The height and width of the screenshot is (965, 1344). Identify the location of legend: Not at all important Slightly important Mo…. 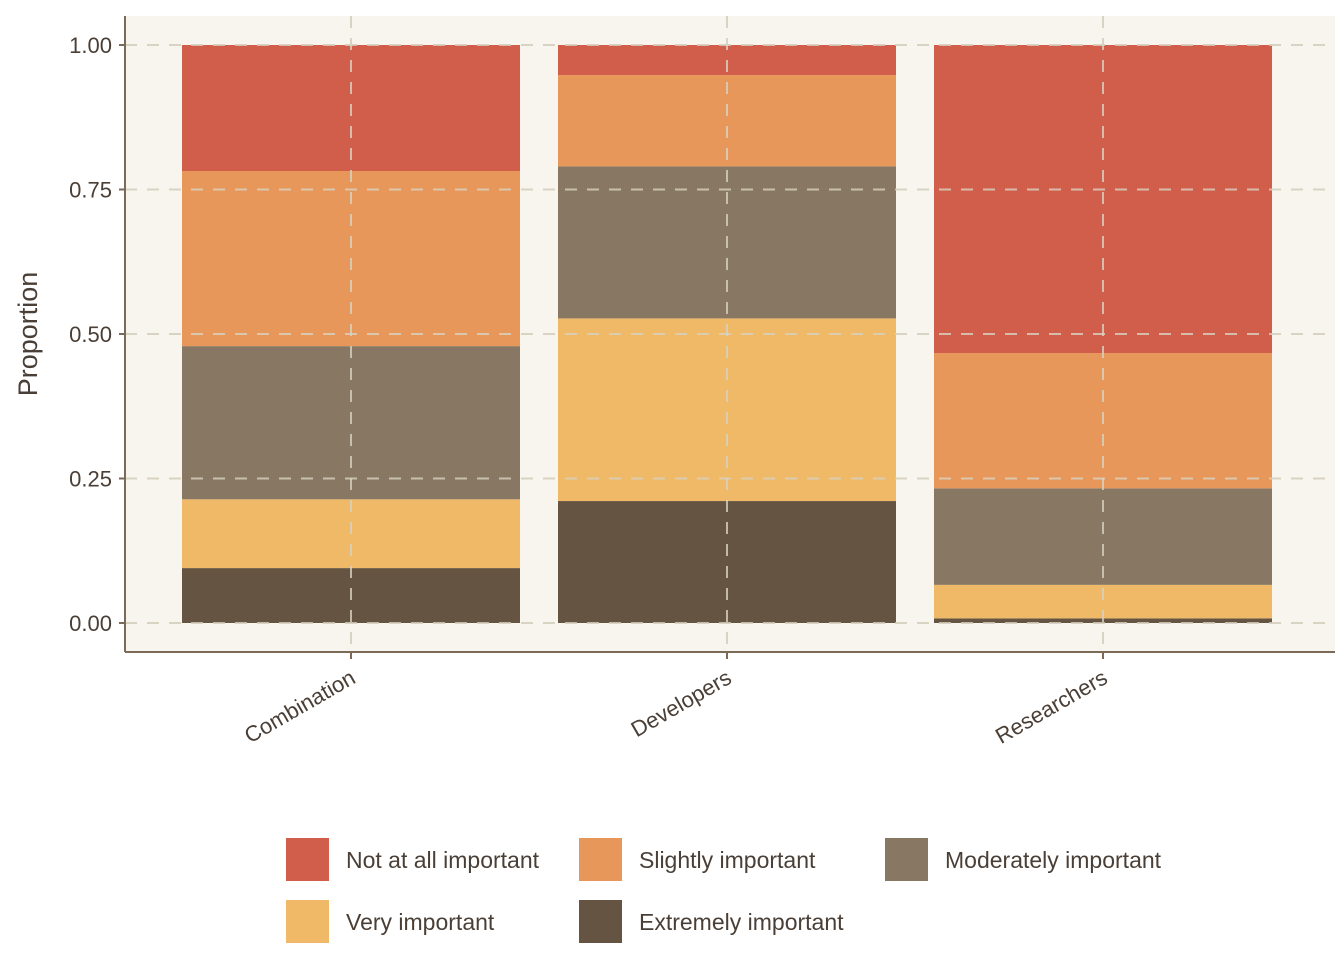
(724, 890).